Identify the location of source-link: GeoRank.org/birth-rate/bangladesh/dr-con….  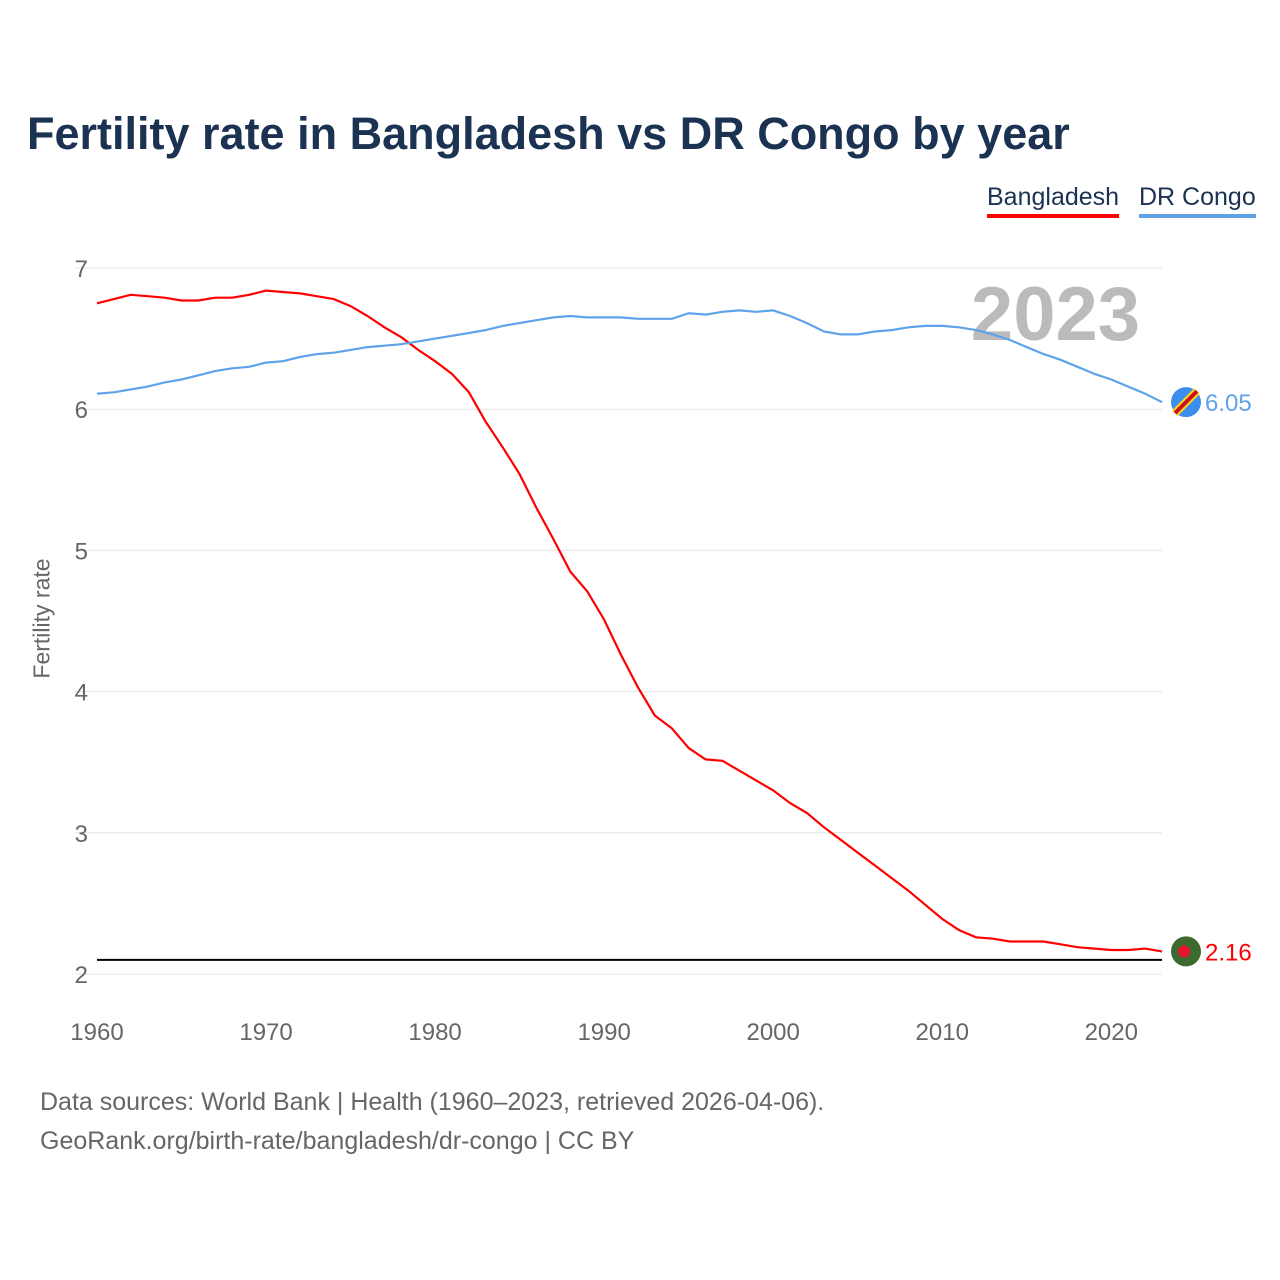
(337, 1141).